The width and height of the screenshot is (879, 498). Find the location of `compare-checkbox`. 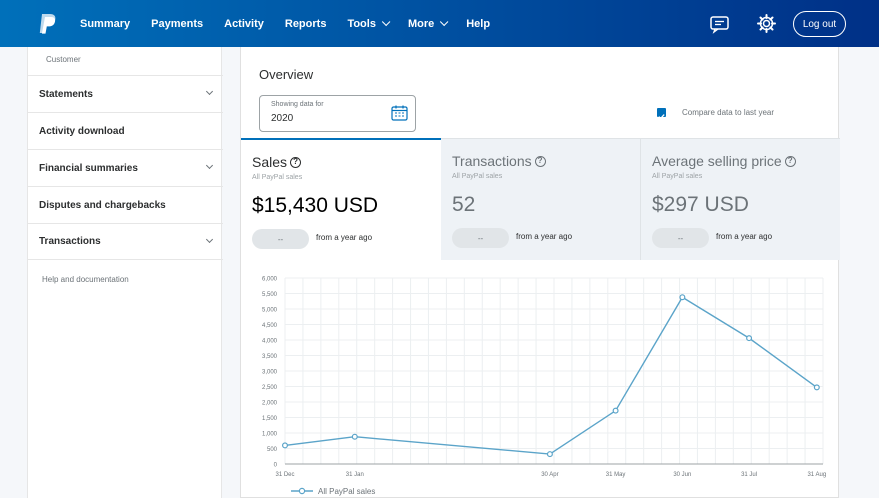

compare-checkbox is located at coordinates (661, 114).